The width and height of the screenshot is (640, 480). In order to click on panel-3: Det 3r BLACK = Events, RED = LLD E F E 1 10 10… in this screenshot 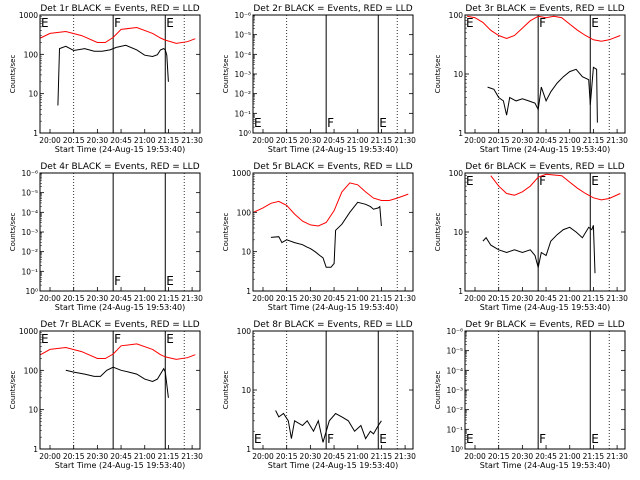, I will do `click(531, 79)`.